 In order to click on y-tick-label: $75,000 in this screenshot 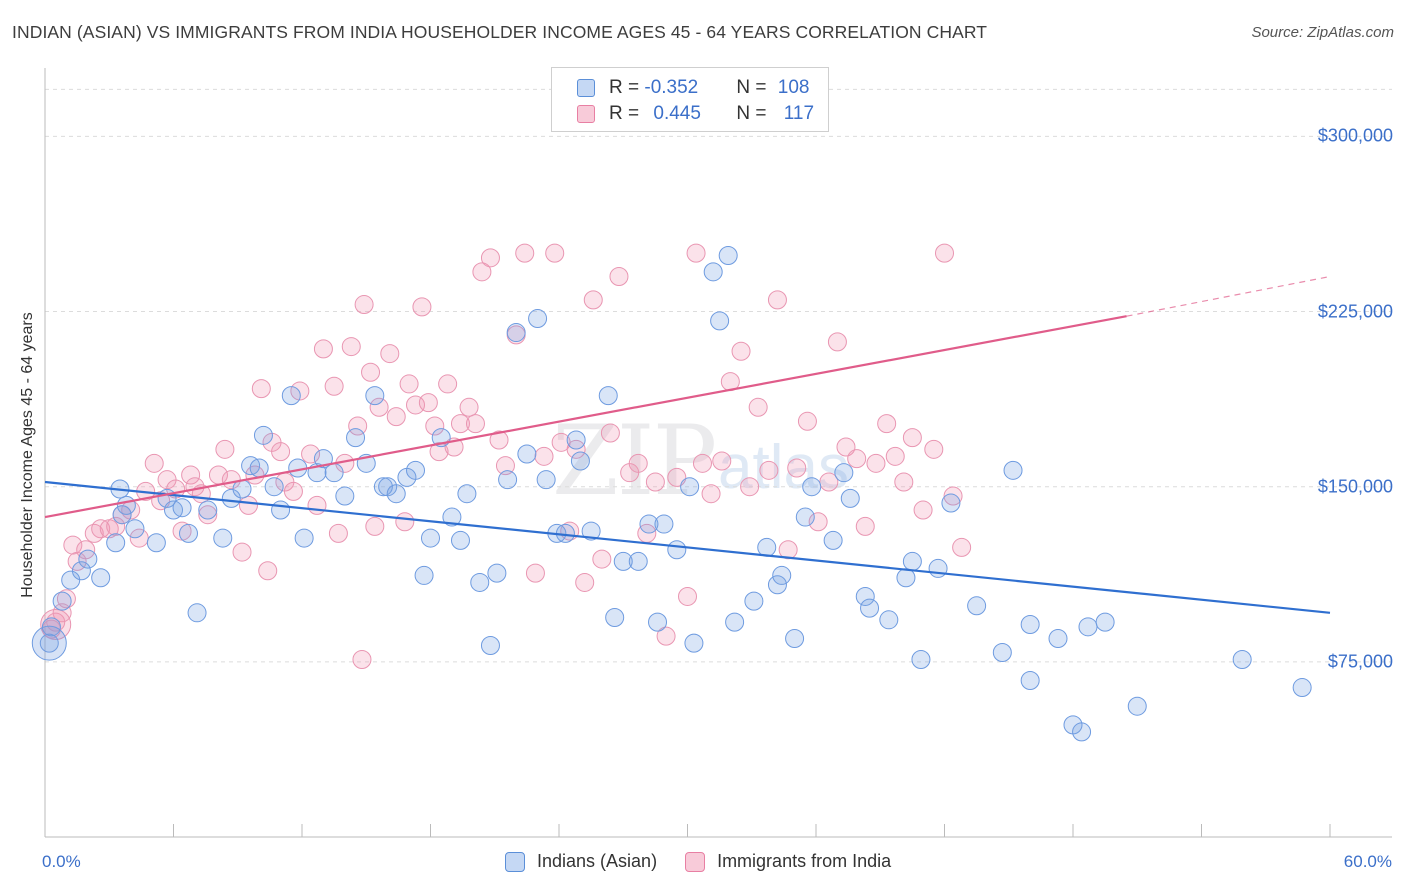, I will do `click(1360, 661)`.